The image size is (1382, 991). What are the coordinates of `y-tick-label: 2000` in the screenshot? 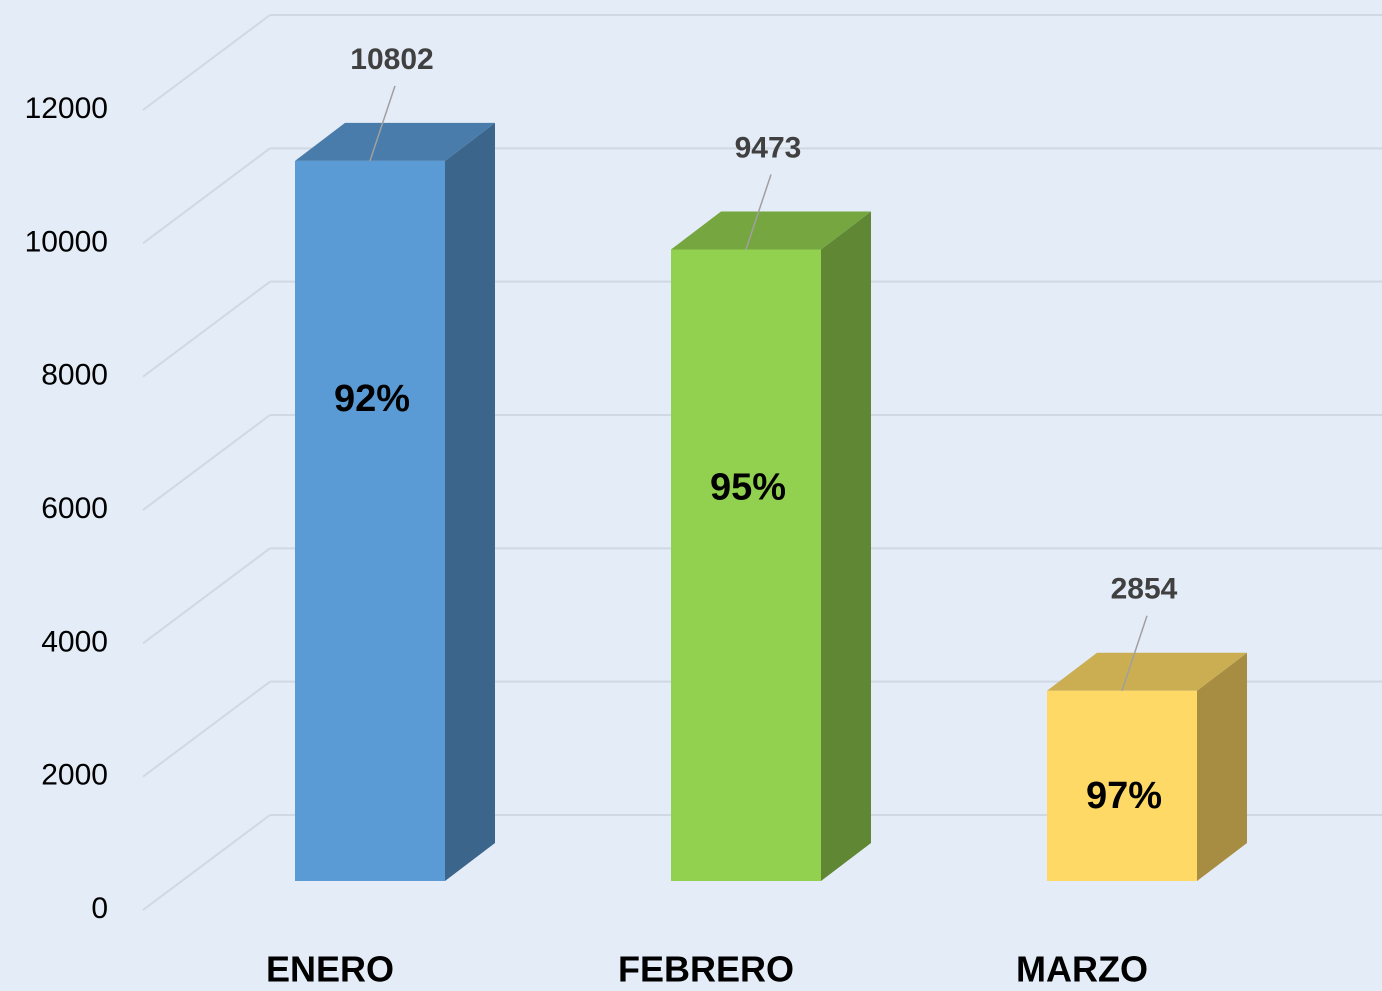 It's located at (74, 775).